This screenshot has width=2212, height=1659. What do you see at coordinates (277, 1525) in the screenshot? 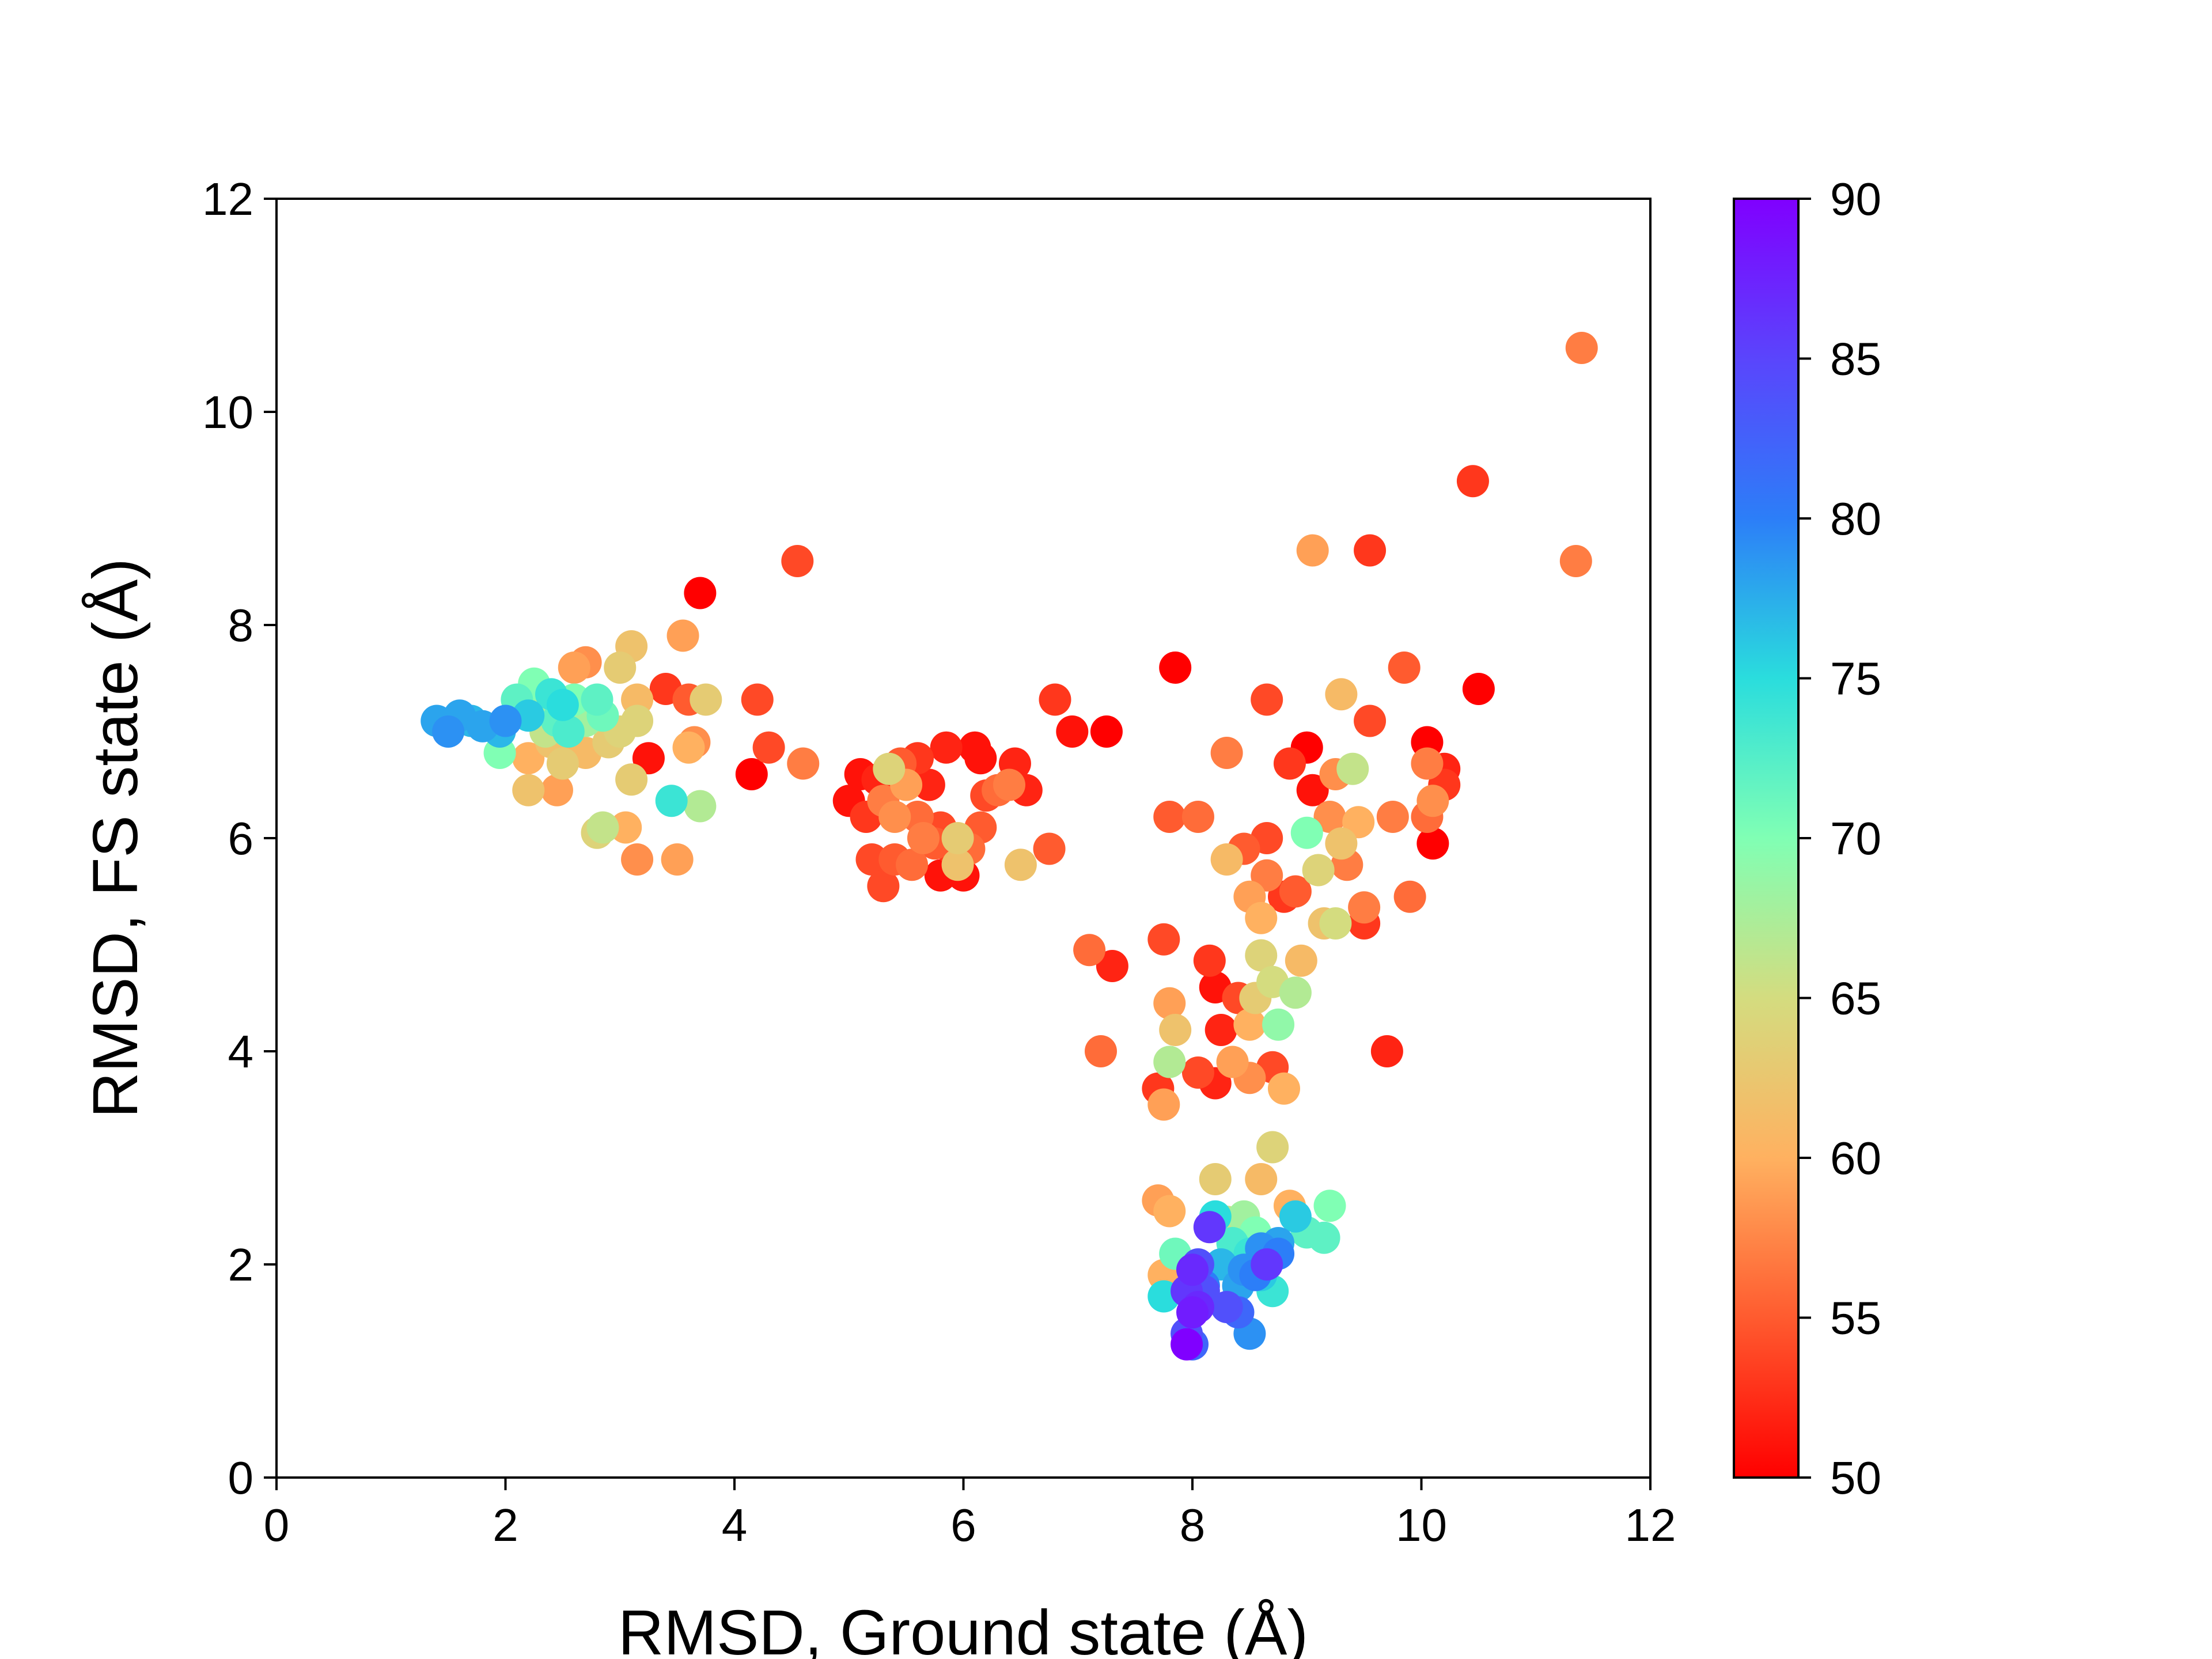
I see `x-tick-label: 0` at bounding box center [277, 1525].